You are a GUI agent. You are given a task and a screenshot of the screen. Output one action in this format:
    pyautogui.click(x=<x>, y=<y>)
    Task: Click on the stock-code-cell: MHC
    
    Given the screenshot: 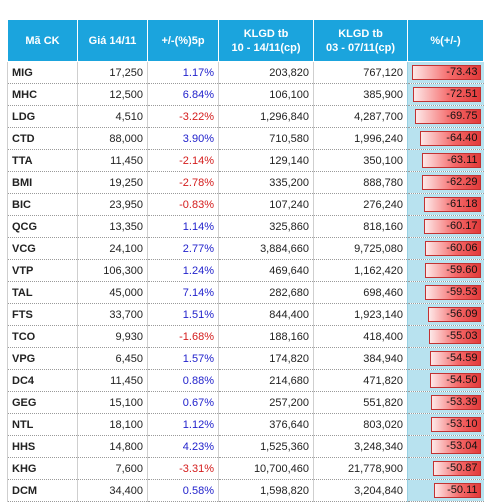 What is the action you would take?
    pyautogui.click(x=42, y=94)
    